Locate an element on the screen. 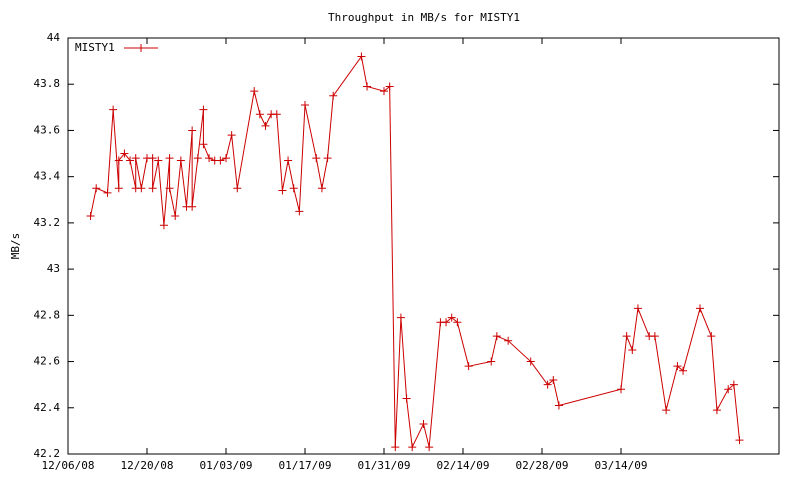 The height and width of the screenshot is (480, 800). legend-marker is located at coordinates (141, 48).